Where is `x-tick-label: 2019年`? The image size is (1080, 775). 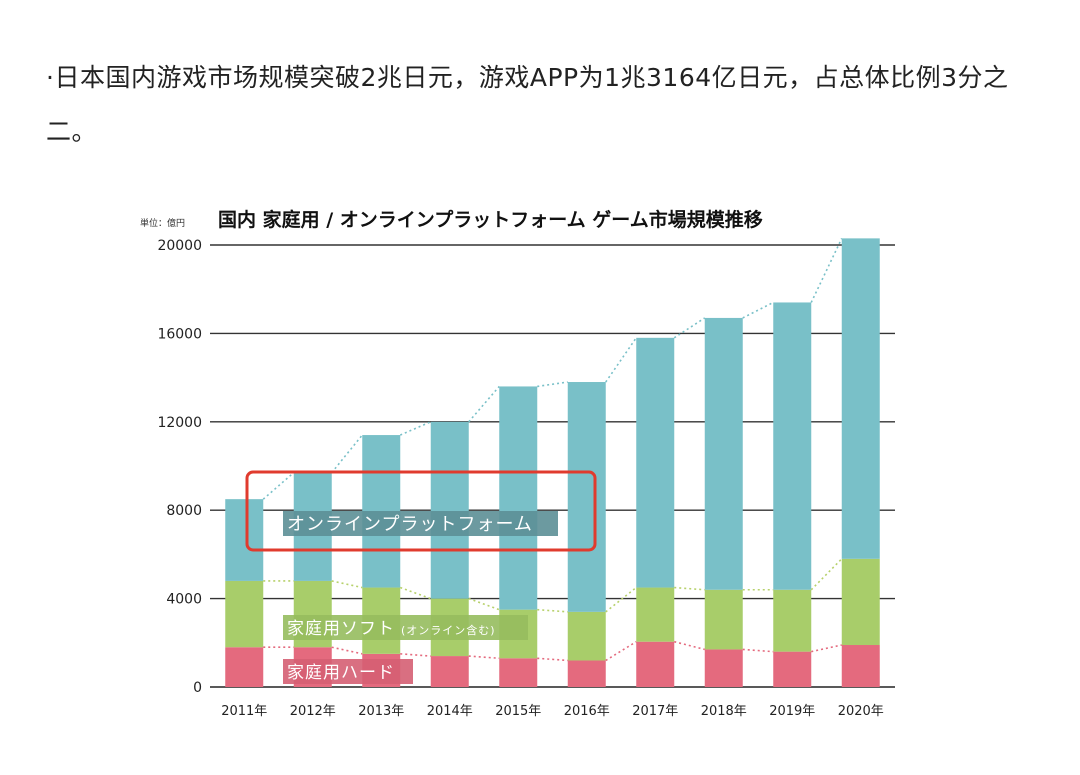 x-tick-label: 2019年 is located at coordinates (792, 711).